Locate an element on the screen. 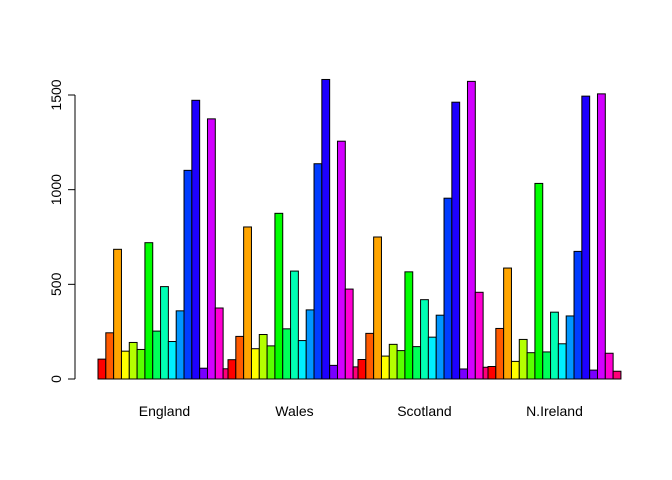 This screenshot has height=480, width=672. y-tick-label: 1000 is located at coordinates (56, 189).